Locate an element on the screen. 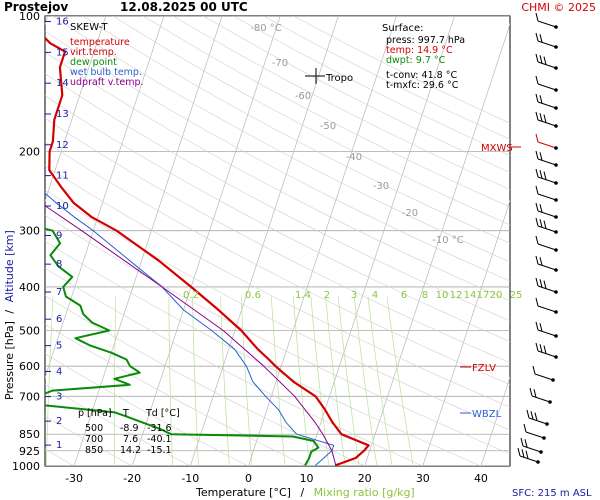 The image size is (600, 500). isotherm-label: -10 °C is located at coordinates (448, 240).